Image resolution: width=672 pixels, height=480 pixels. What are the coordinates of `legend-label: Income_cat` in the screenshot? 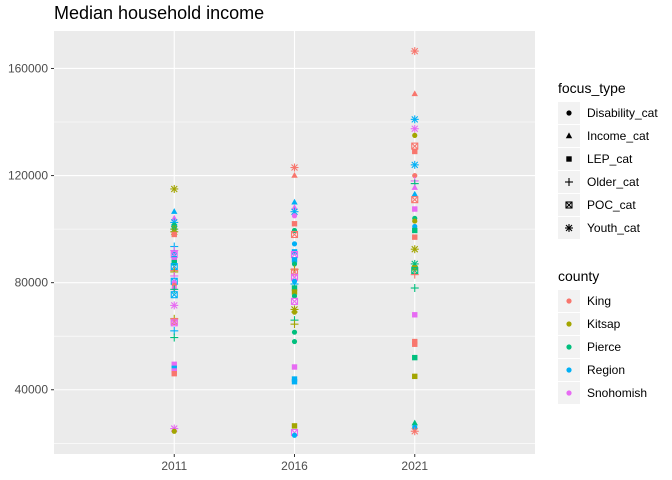 It's located at (618, 136).